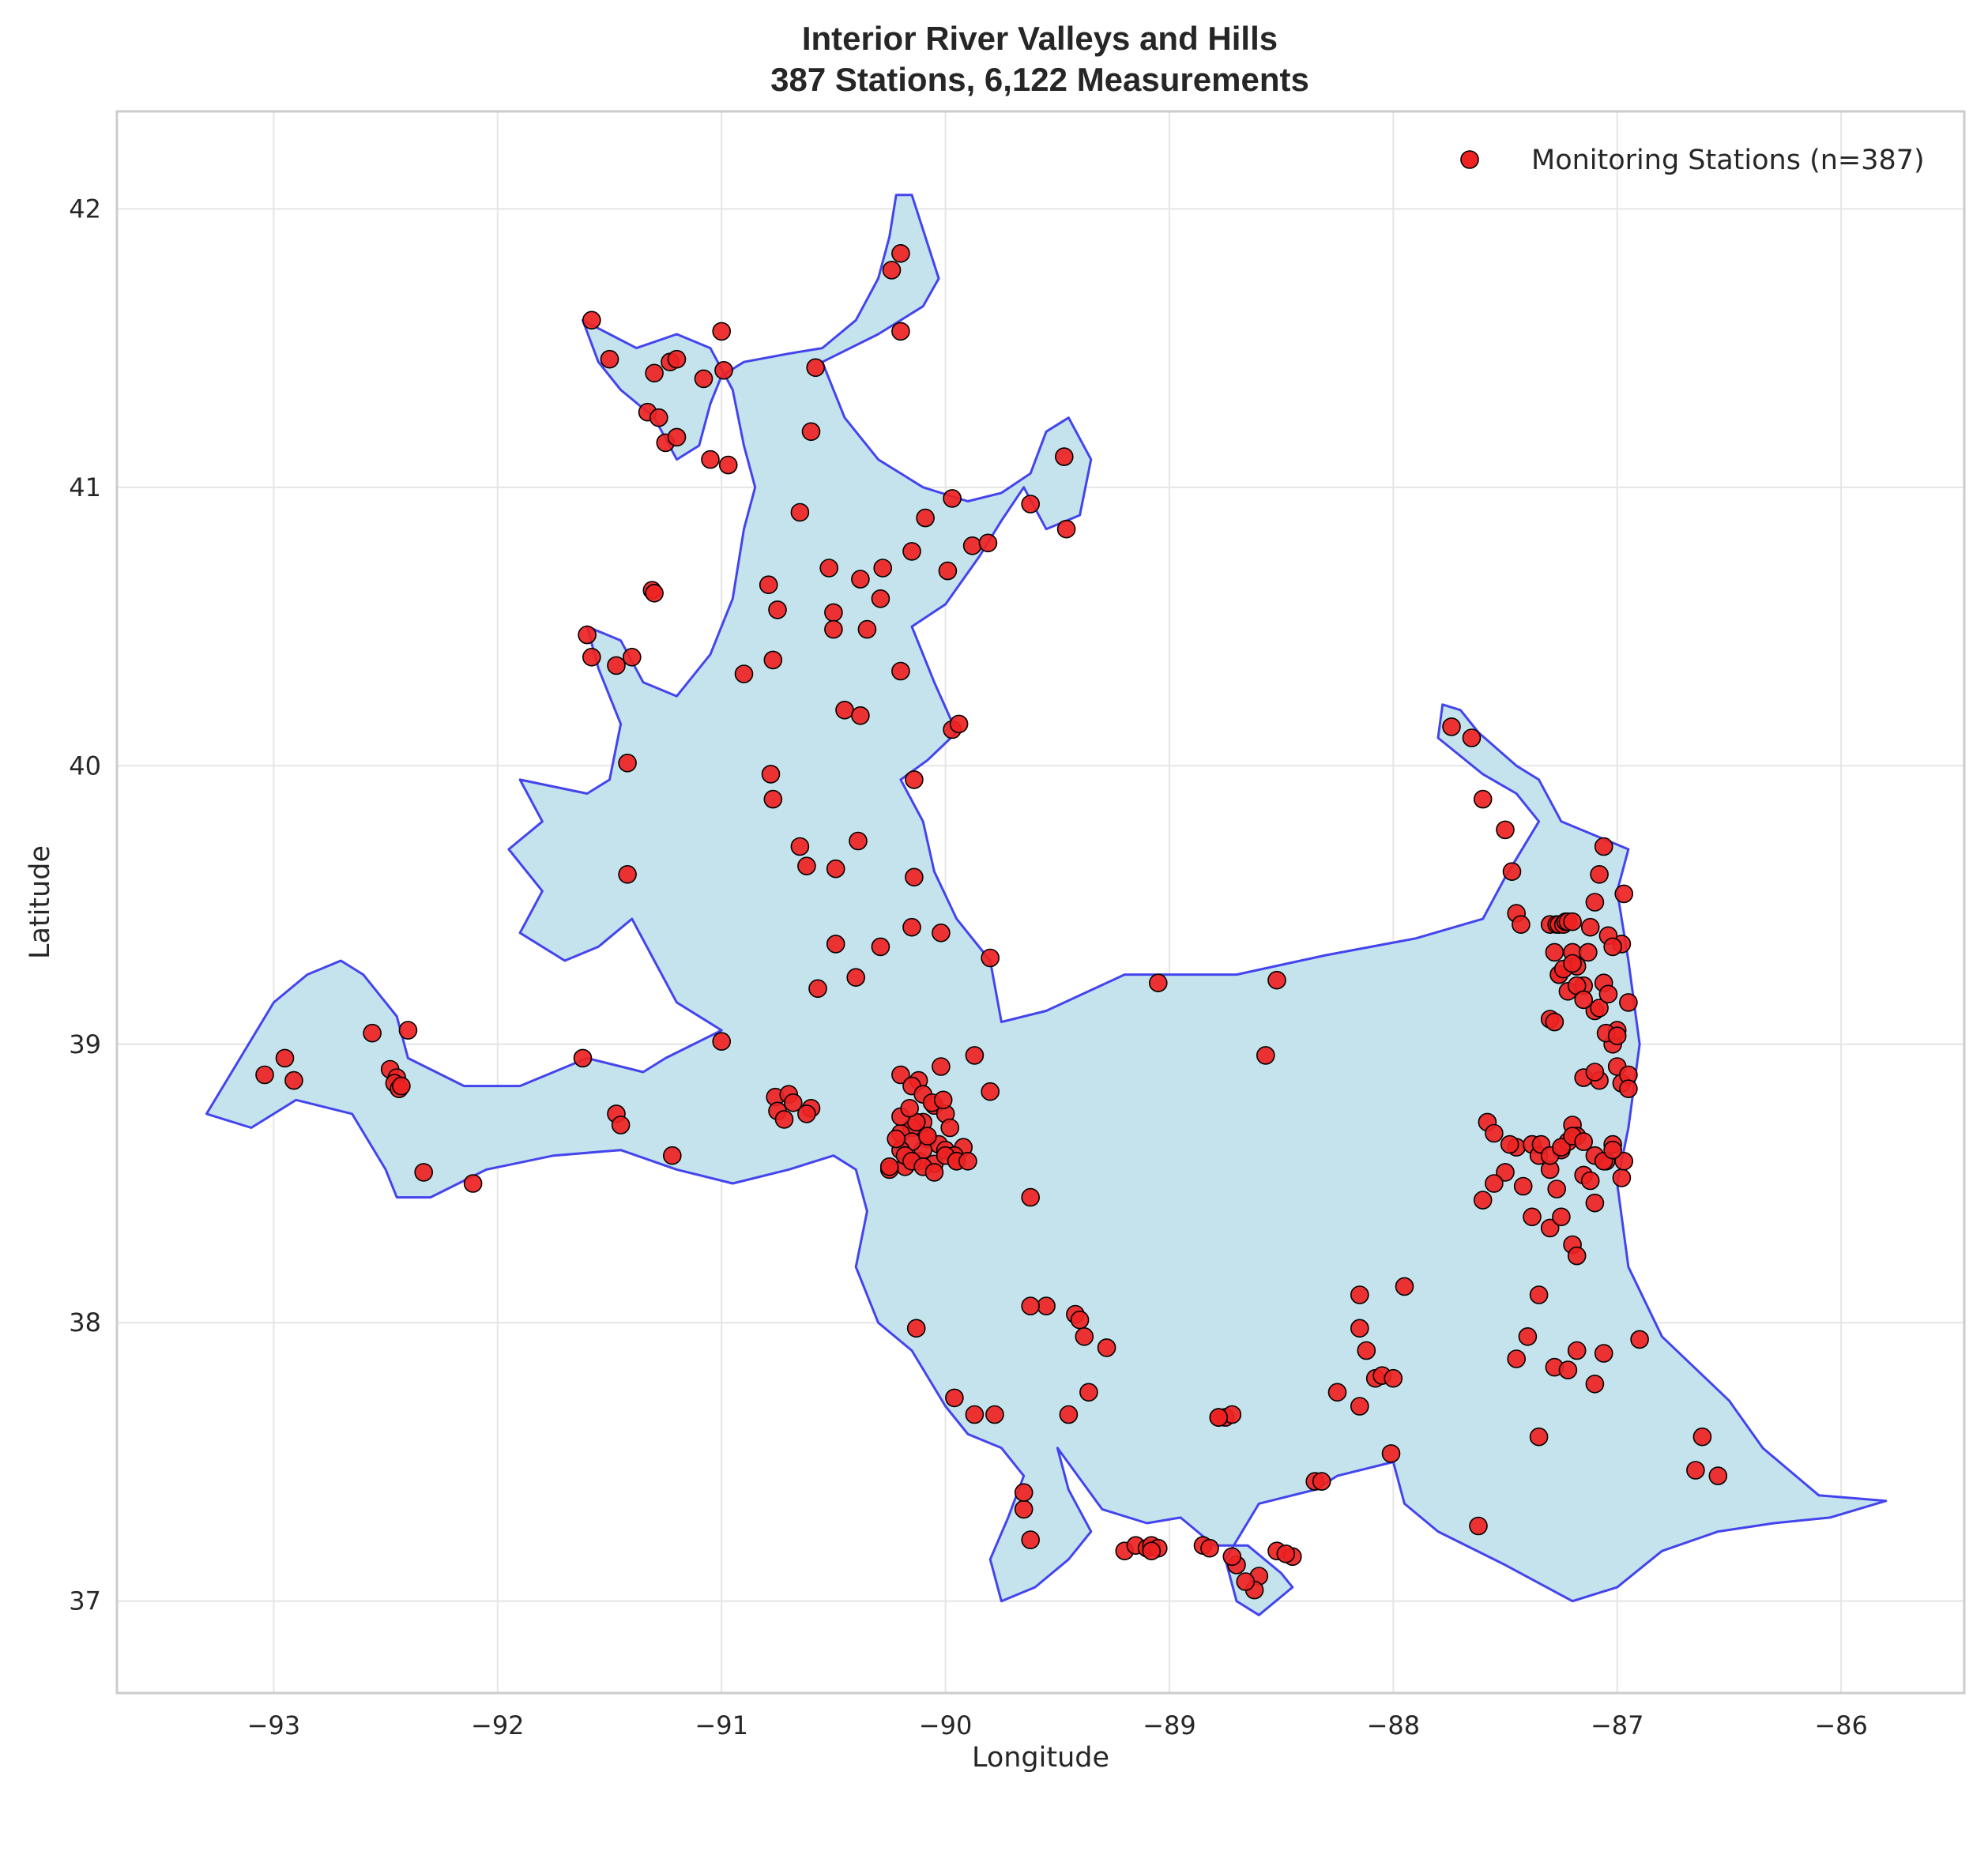 This screenshot has width=1988, height=1870. Describe the element at coordinates (1728, 161) in the screenshot. I see `legend-label: Monitoring Stations (n=387)` at that location.